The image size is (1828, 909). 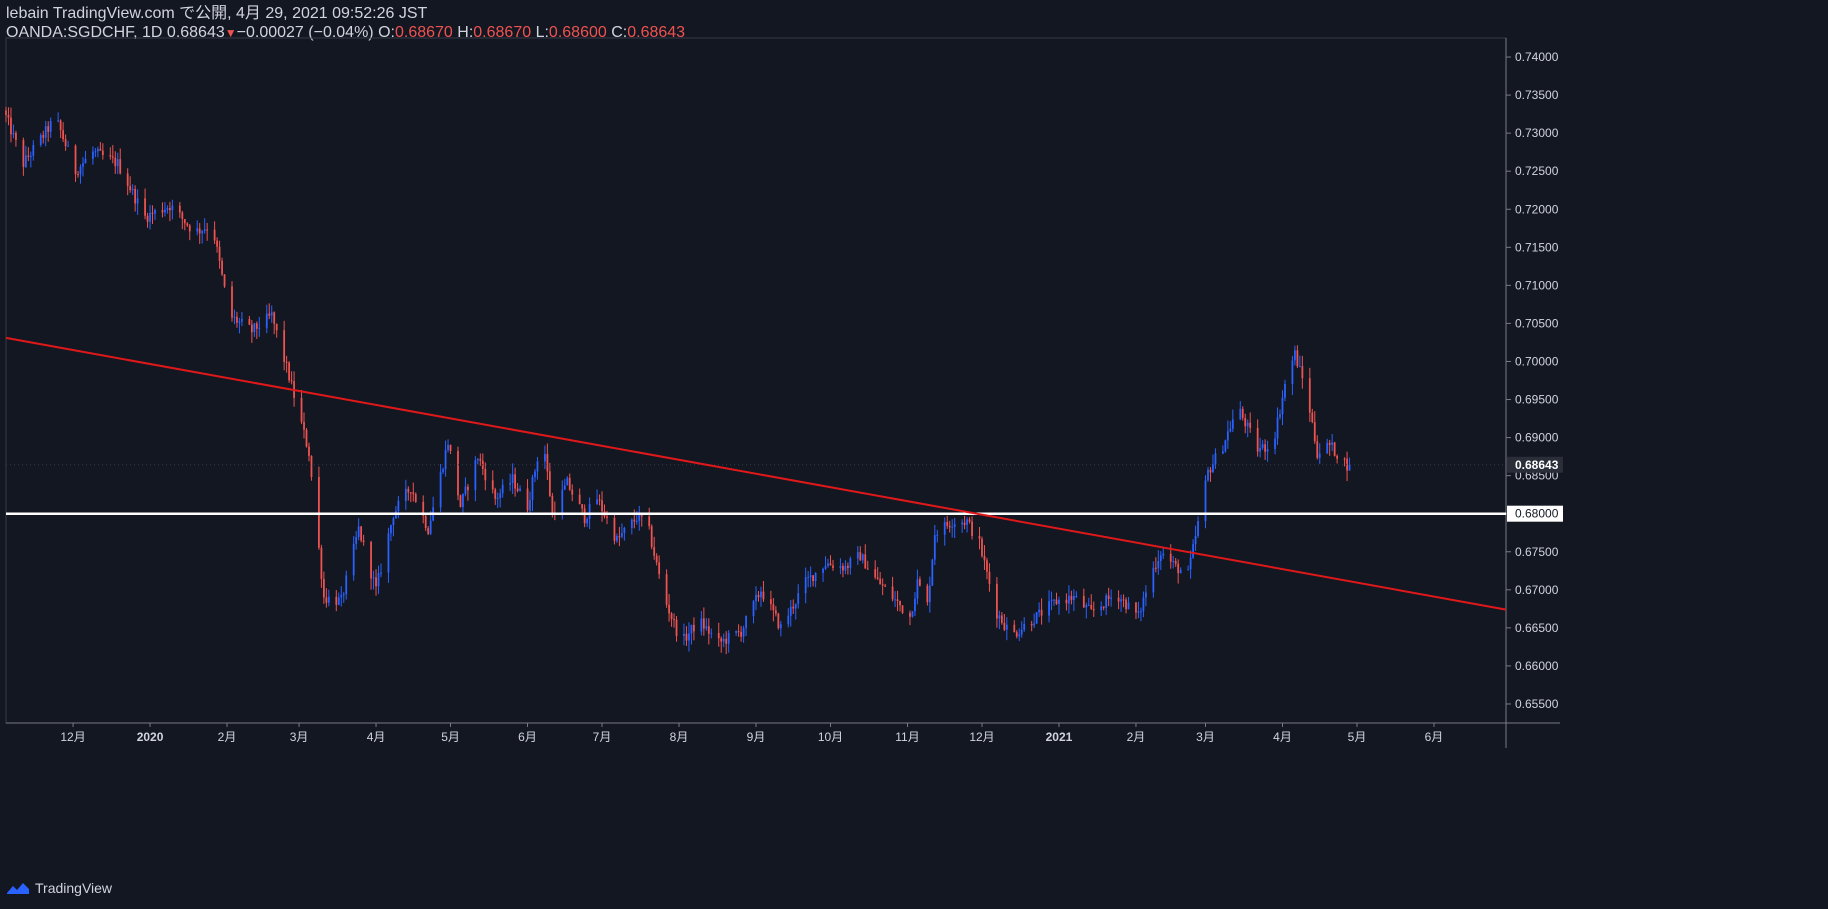 I want to click on time-tick-label: 12月, so click(x=981, y=737).